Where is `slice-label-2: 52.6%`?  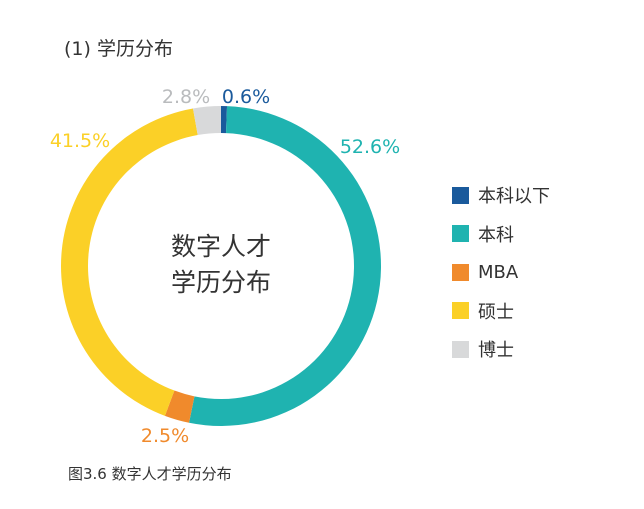
slice-label-2: 52.6% is located at coordinates (370, 147).